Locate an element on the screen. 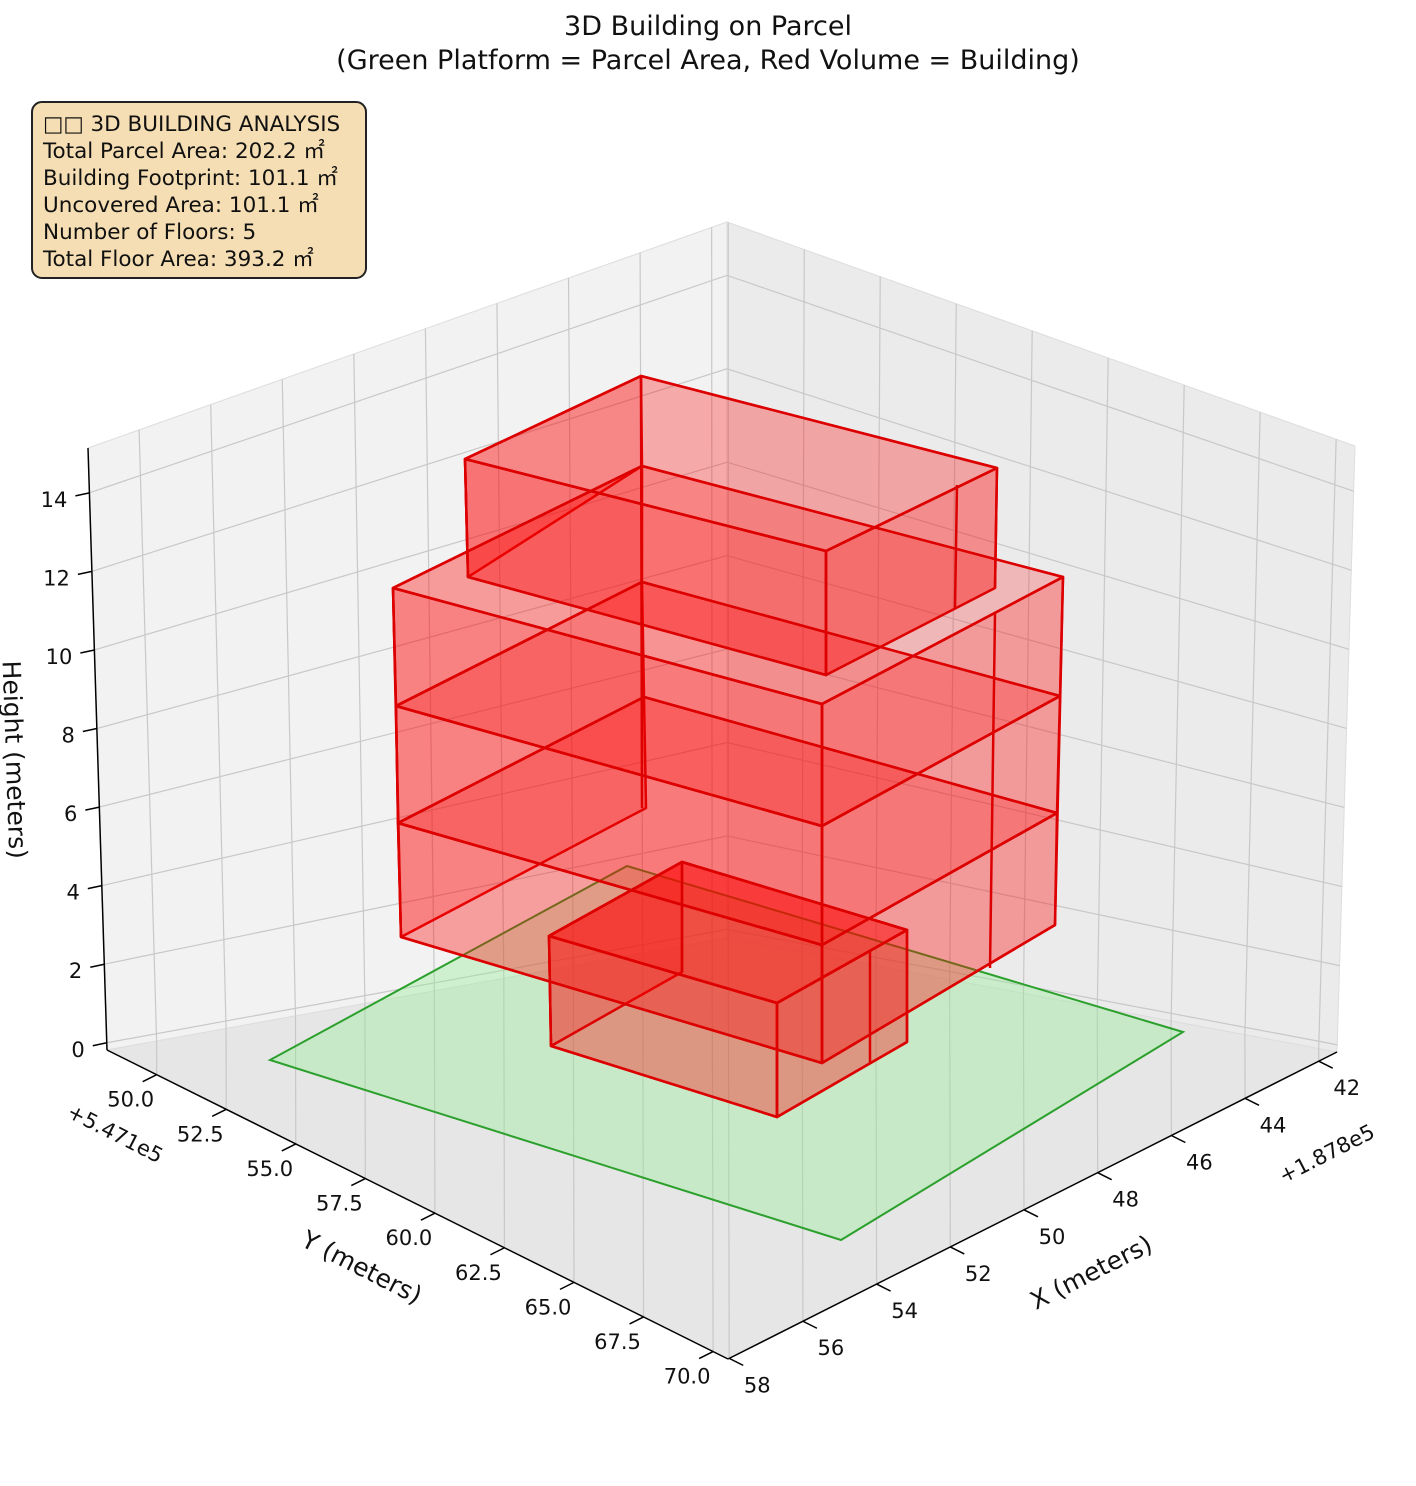  y-tick-label: 67.5 is located at coordinates (617, 1342).